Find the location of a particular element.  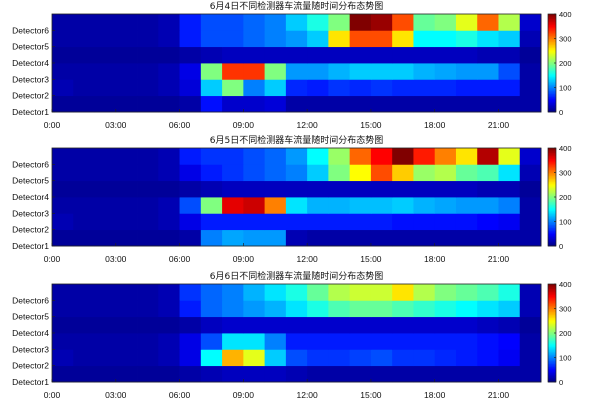

x-tick-label: 09:00 is located at coordinates (244, 259).